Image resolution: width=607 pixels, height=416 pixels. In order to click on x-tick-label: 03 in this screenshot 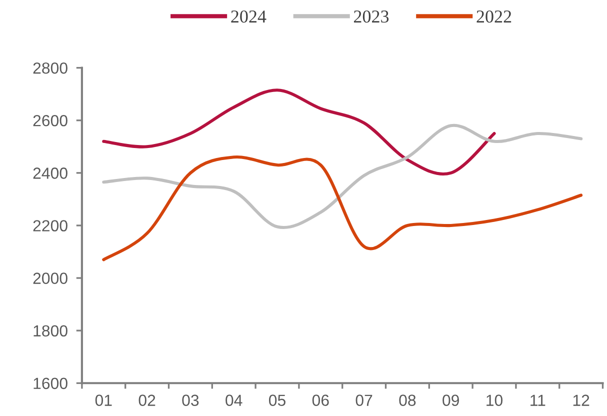, I will do `click(190, 400)`.